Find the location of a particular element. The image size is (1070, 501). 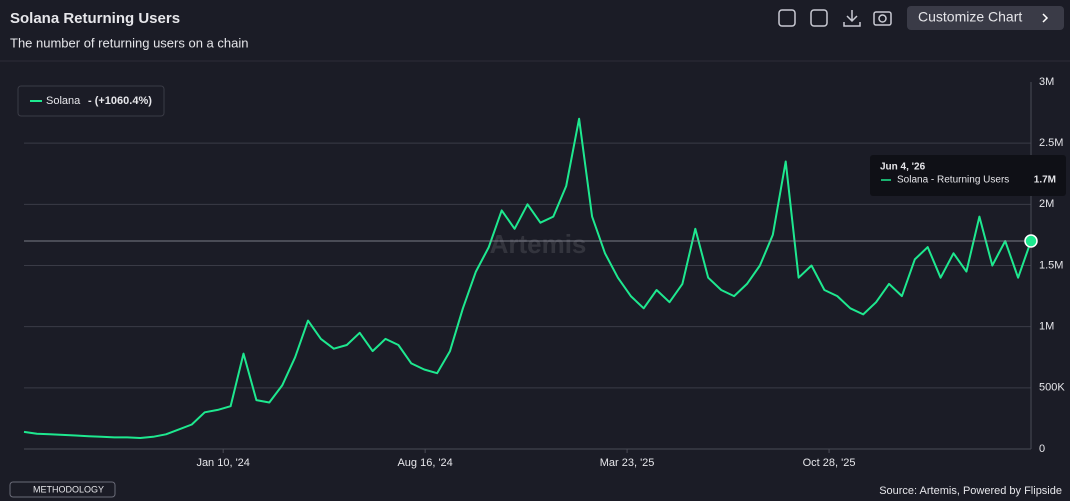

toolbar is located at coordinates (835, 18).